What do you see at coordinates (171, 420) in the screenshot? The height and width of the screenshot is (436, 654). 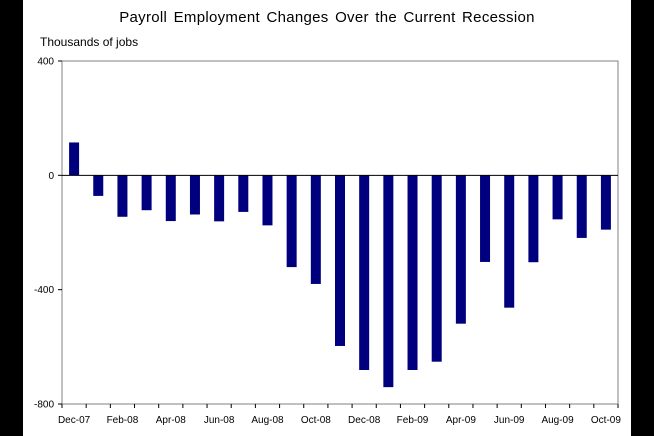 I see `x-tick-label: Apr-08` at bounding box center [171, 420].